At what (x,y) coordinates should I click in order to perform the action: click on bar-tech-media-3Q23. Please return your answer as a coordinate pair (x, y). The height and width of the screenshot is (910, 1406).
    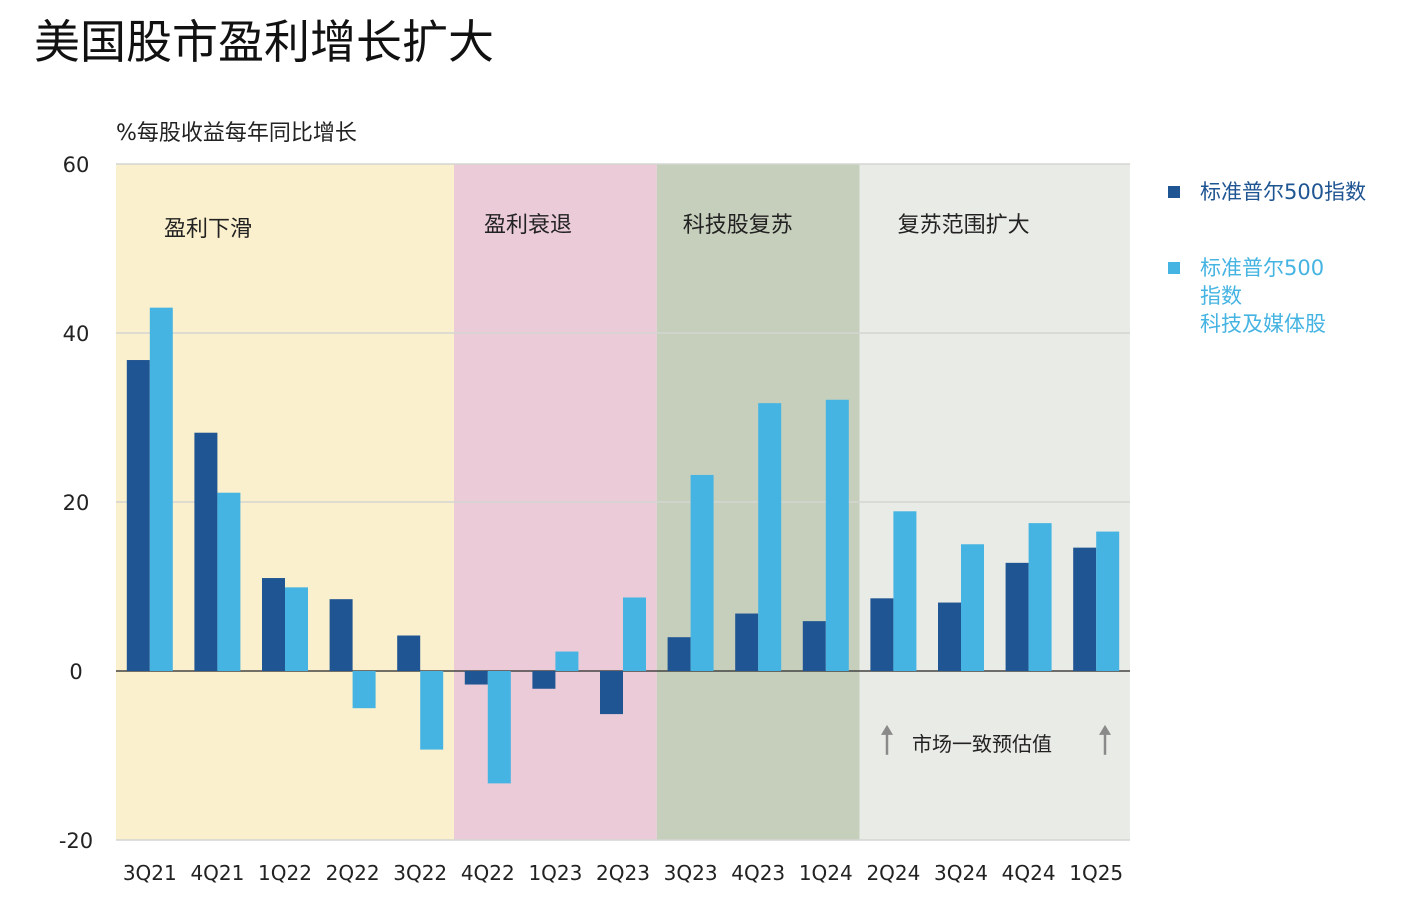
    Looking at the image, I should click on (702, 572).